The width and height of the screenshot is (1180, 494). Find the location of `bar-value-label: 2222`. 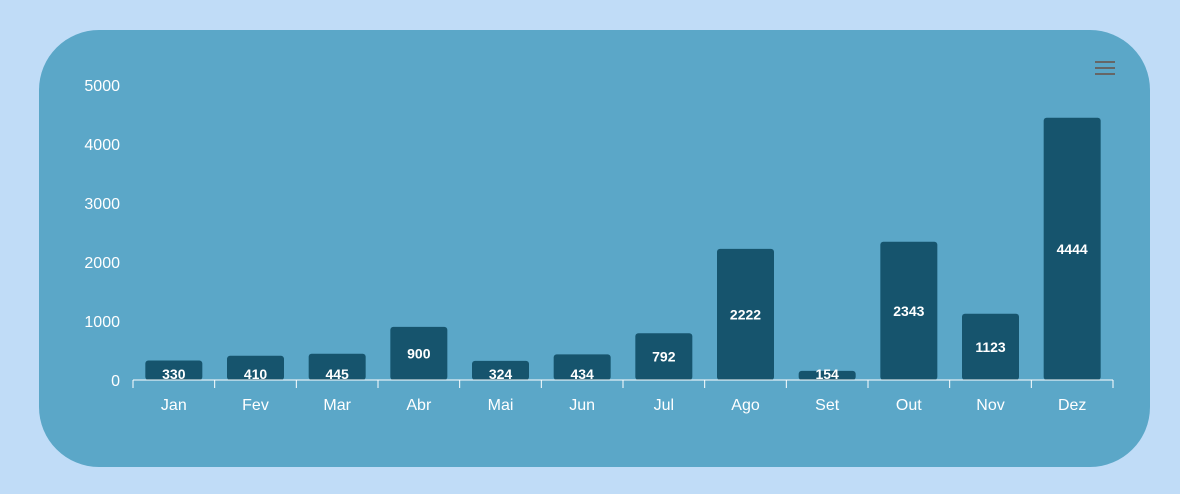

bar-value-label: 2222 is located at coordinates (745, 314).